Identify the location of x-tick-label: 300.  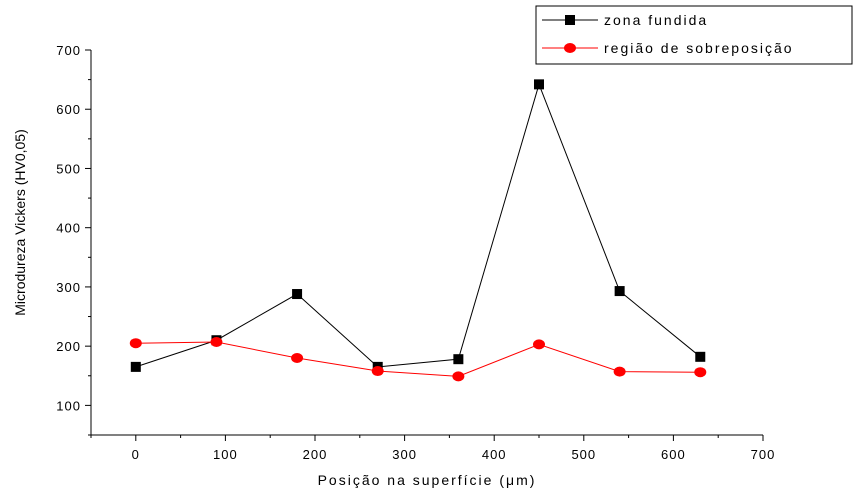
(404, 454).